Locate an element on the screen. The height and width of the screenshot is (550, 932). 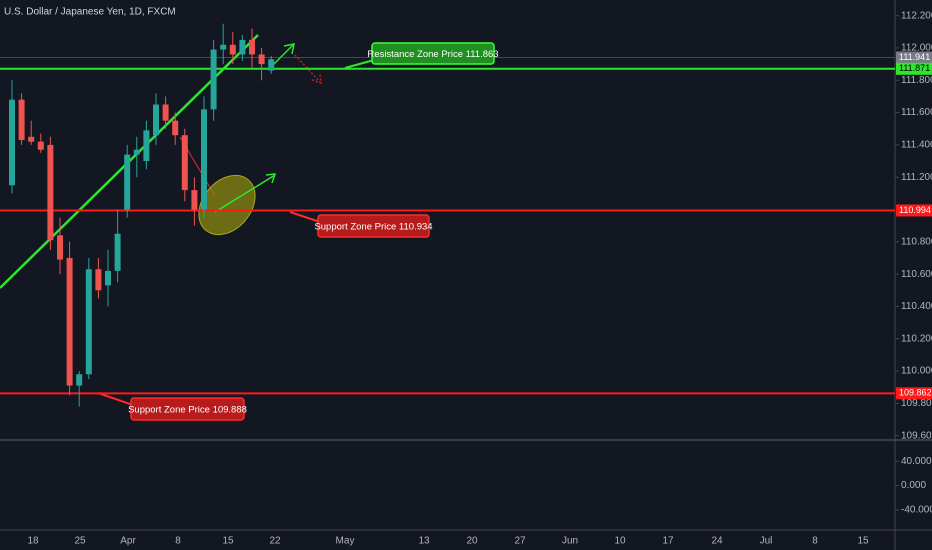
chart-title: U.S. Dollar / Japanese Yen, 1D, FXCM is located at coordinates (90, 12).